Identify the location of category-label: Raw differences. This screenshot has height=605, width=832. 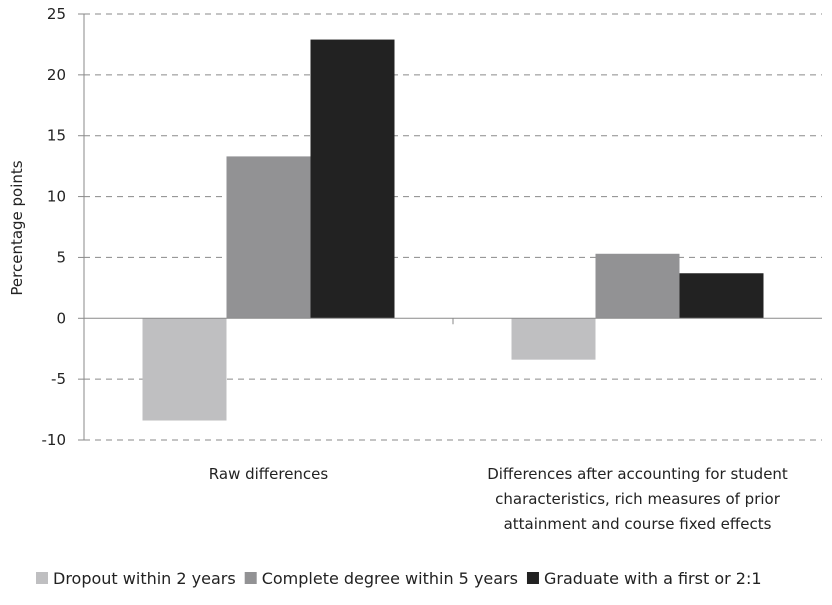
(269, 474).